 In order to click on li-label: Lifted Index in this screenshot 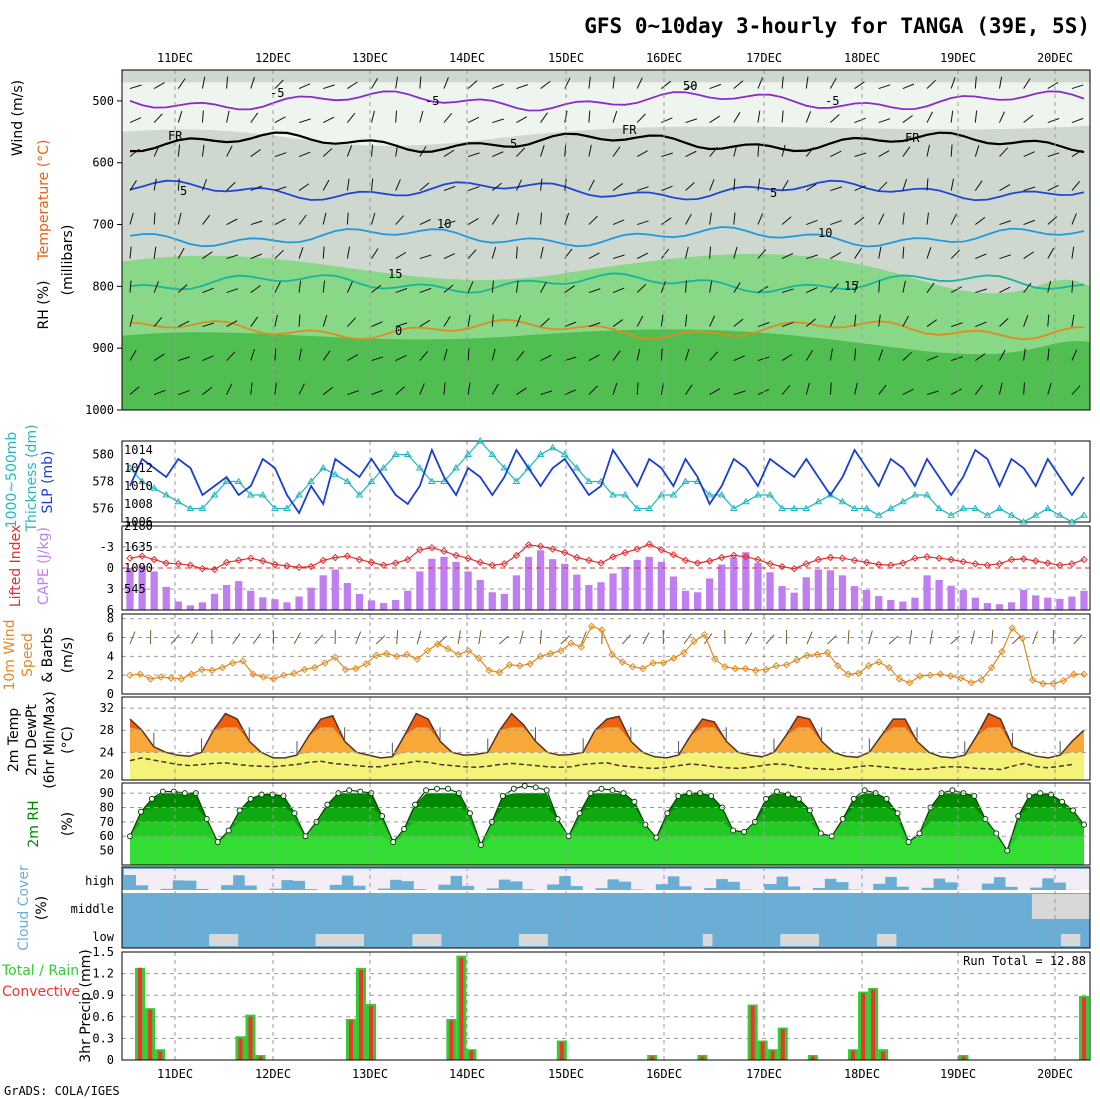, I will do `click(16, 566)`.